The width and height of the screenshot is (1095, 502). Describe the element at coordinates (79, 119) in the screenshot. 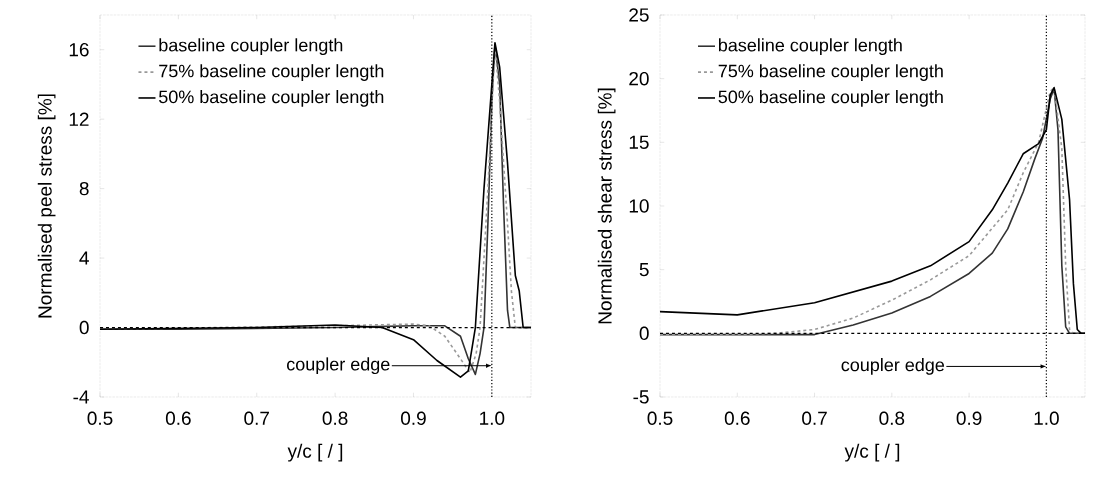

I see `y-tick-label: 12` at that location.